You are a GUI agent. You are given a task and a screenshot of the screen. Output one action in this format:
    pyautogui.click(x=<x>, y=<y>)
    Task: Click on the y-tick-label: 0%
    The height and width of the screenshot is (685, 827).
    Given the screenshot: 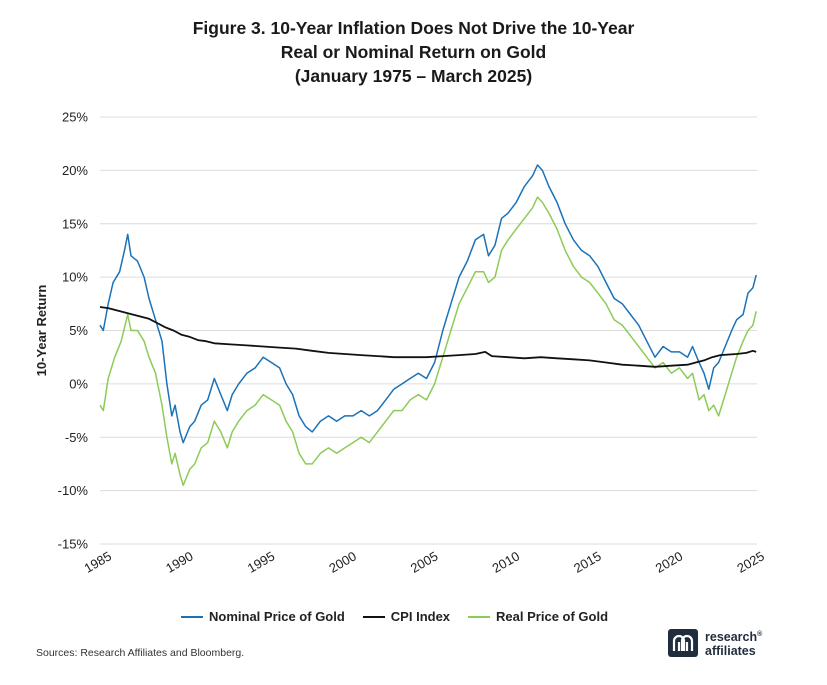 What is the action you would take?
    pyautogui.click(x=78, y=383)
    